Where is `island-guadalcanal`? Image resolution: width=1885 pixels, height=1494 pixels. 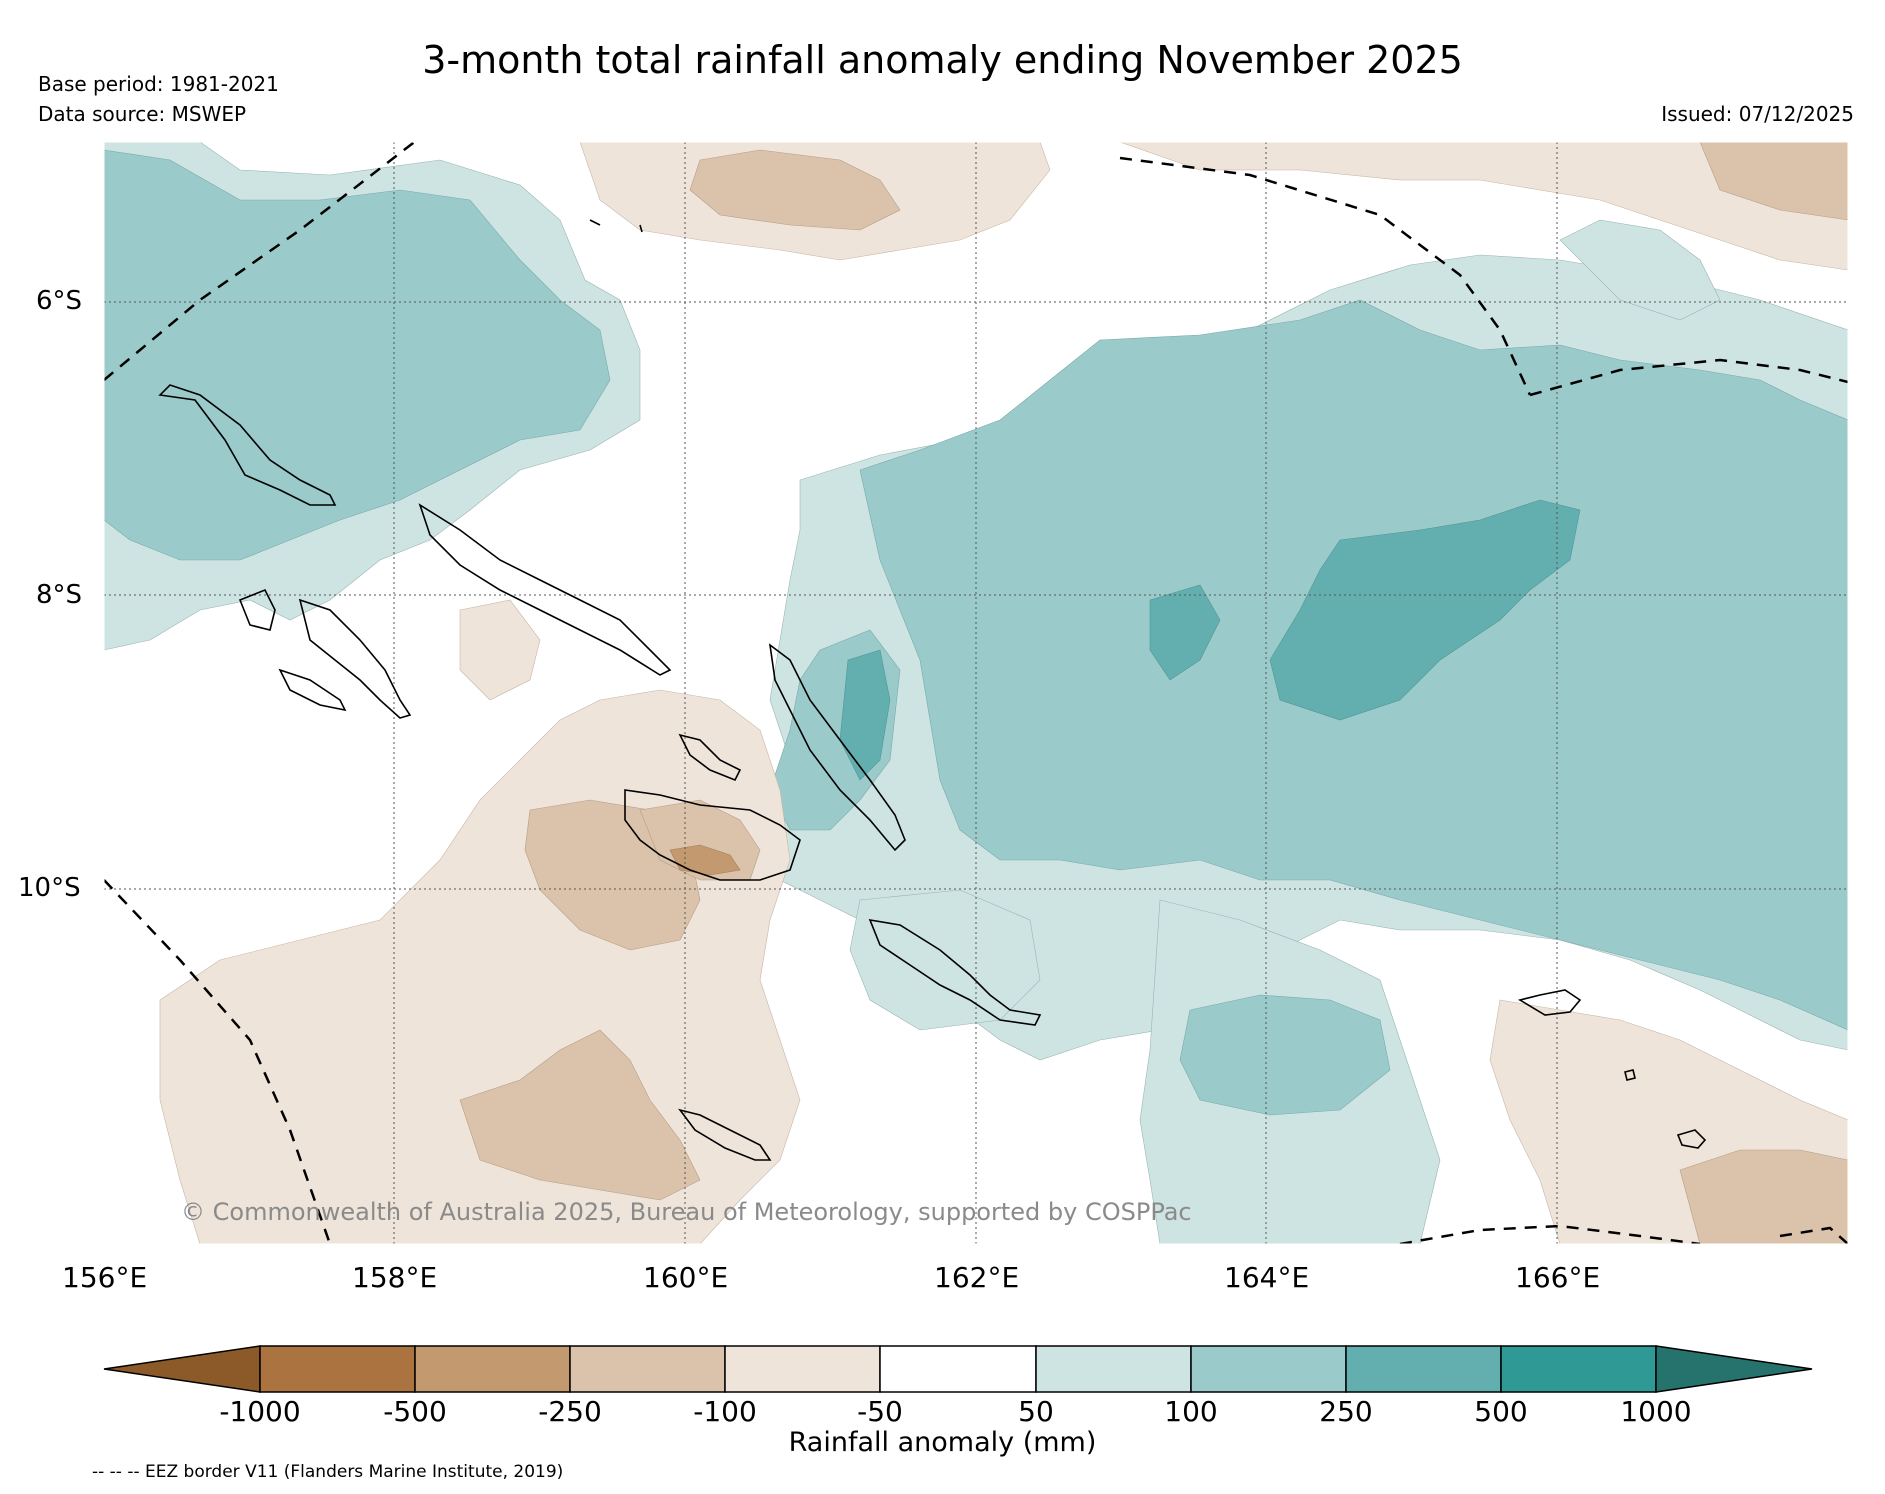 island-guadalcanal is located at coordinates (712, 835).